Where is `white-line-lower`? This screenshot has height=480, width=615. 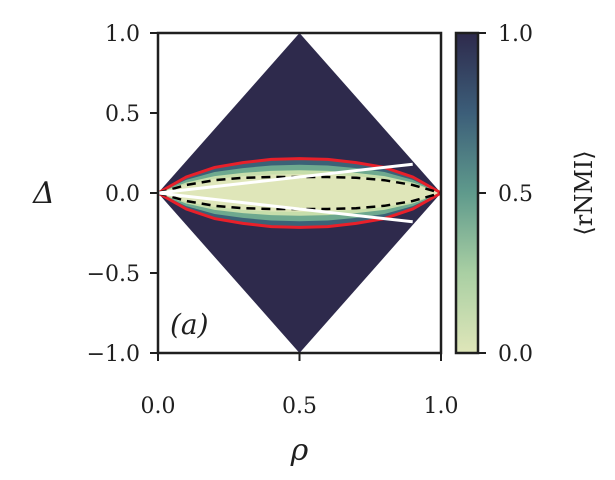
white-line-lower is located at coordinates (285, 207).